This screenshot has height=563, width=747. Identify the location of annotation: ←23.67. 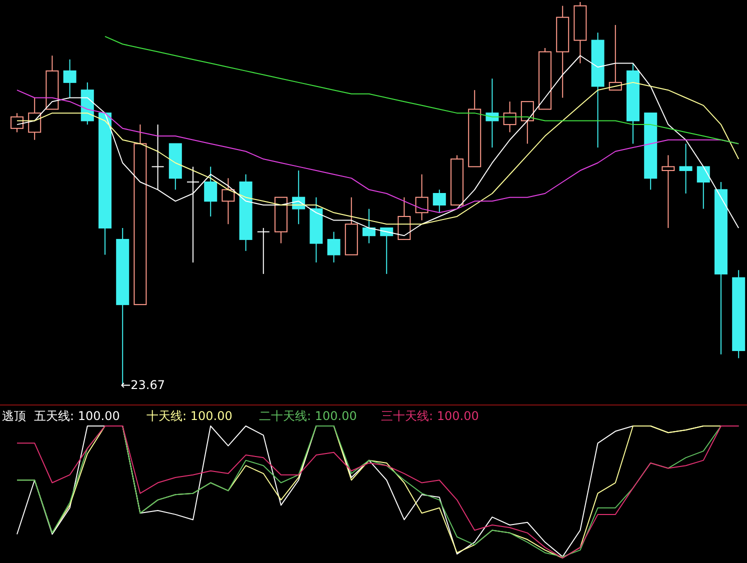
(143, 385).